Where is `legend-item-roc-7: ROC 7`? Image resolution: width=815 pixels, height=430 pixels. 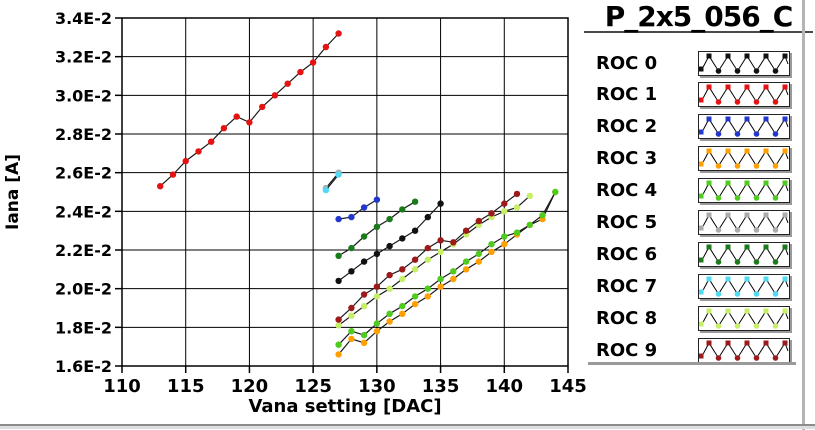
legend-item-roc-7: ROC 7 is located at coordinates (696, 286).